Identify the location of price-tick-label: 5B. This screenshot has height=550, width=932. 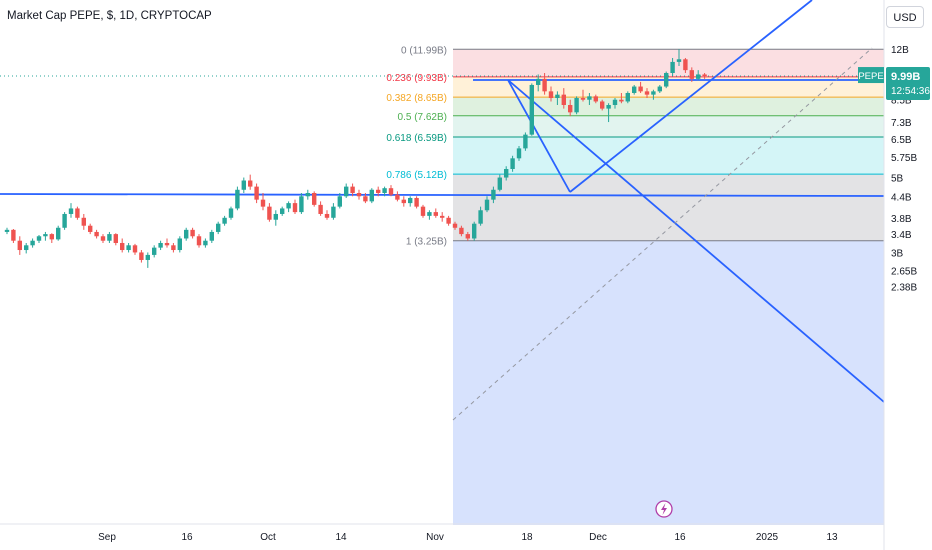
(897, 179).